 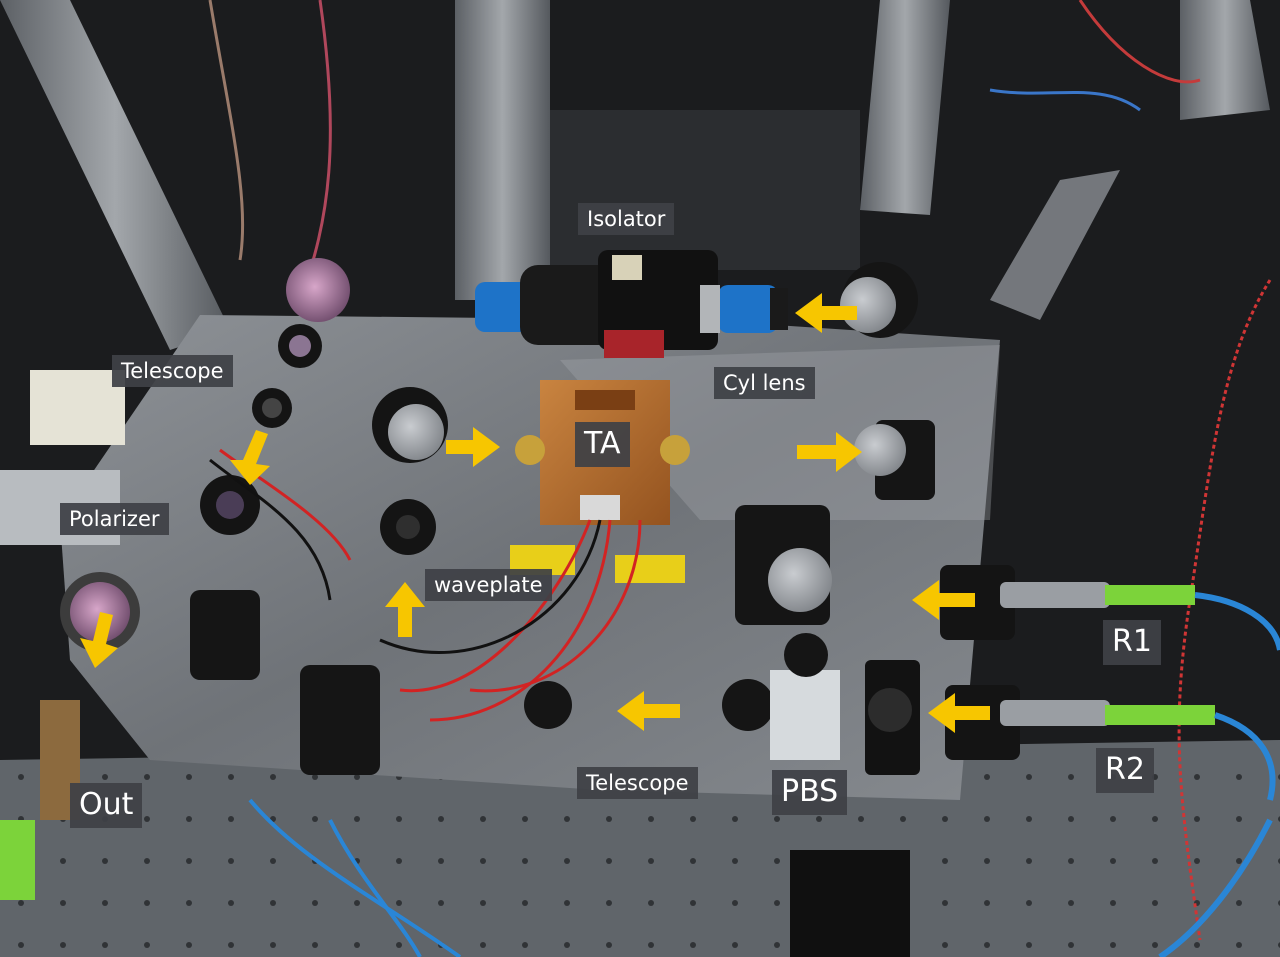 What do you see at coordinates (826, 313) in the screenshot?
I see `arrow-to-isolator` at bounding box center [826, 313].